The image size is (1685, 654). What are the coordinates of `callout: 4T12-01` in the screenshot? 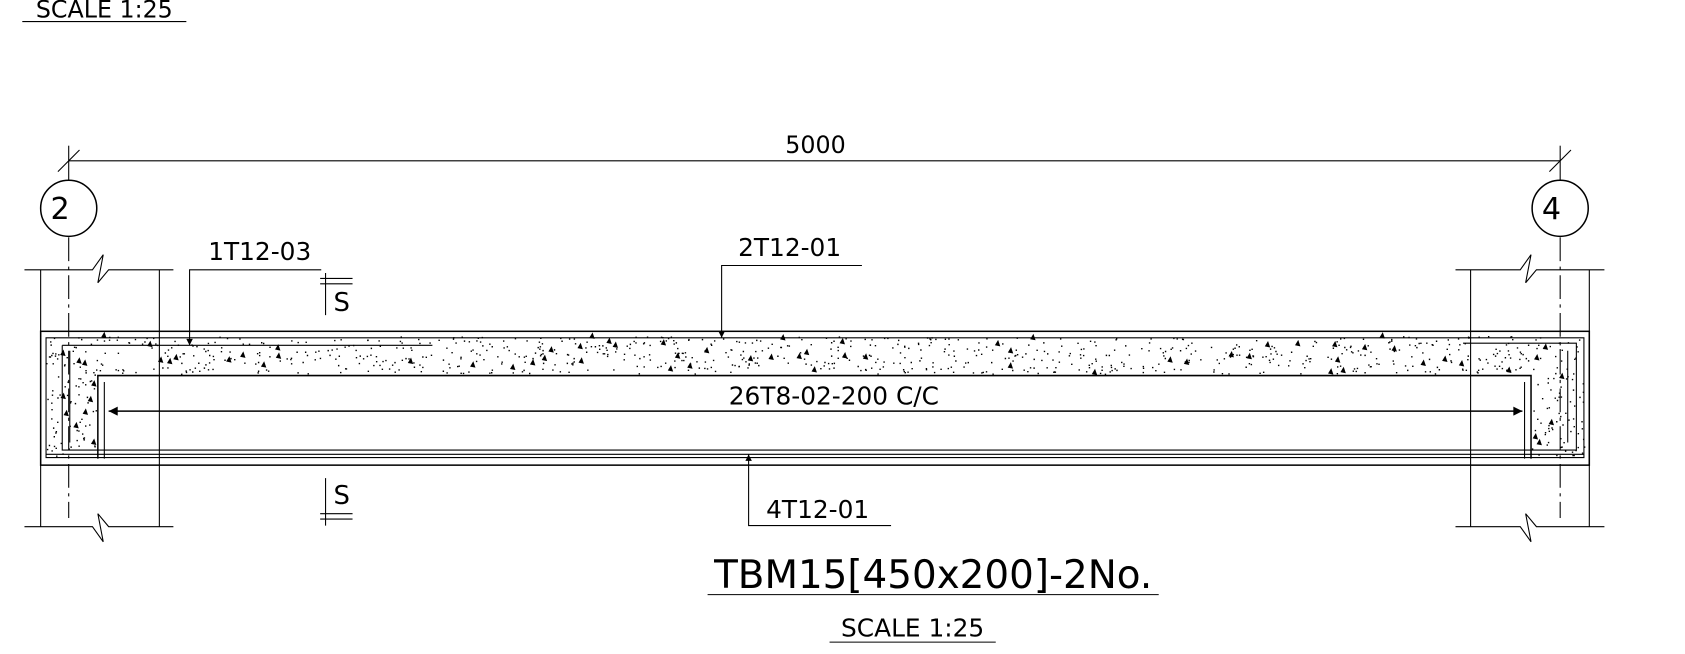 It's located at (817, 509).